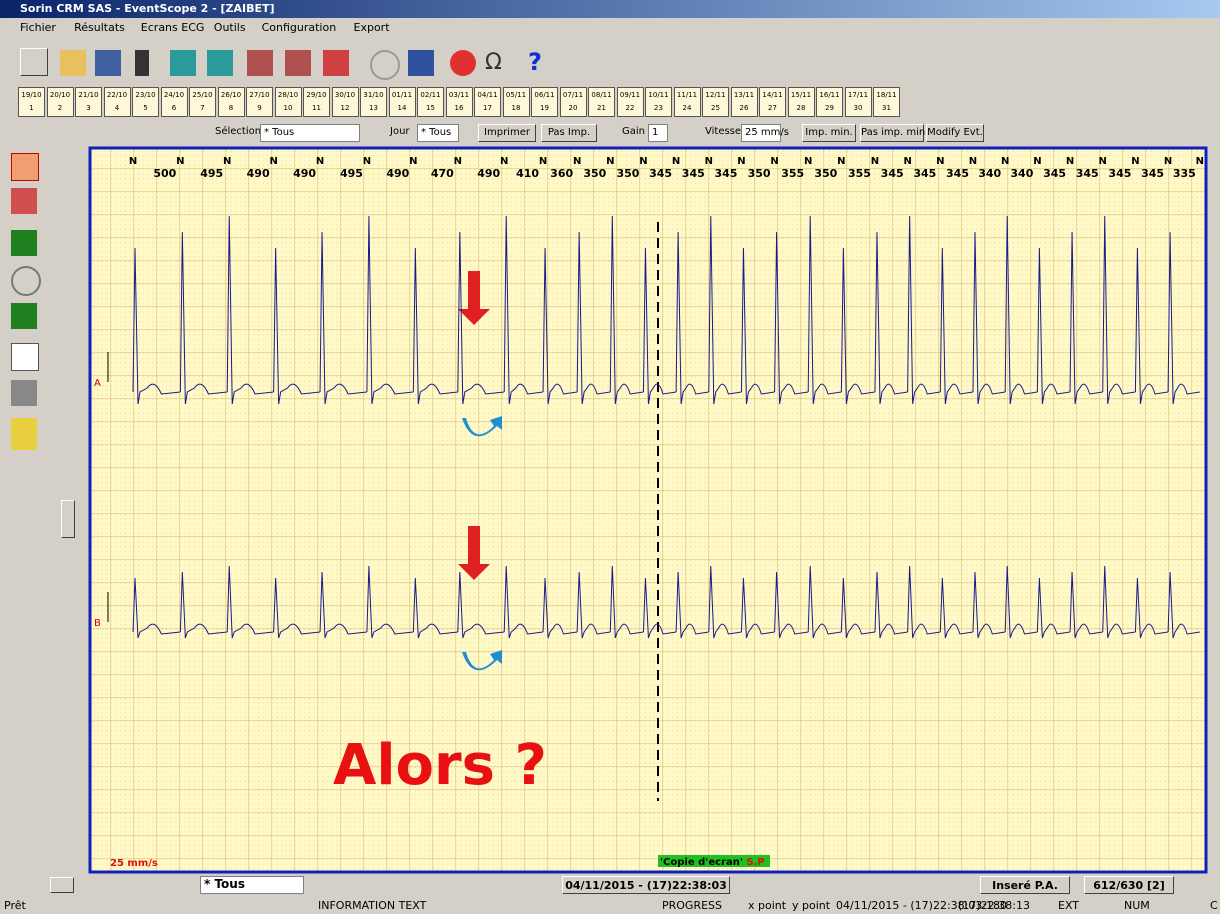  I want to click on histogram-button, so click(220, 63).